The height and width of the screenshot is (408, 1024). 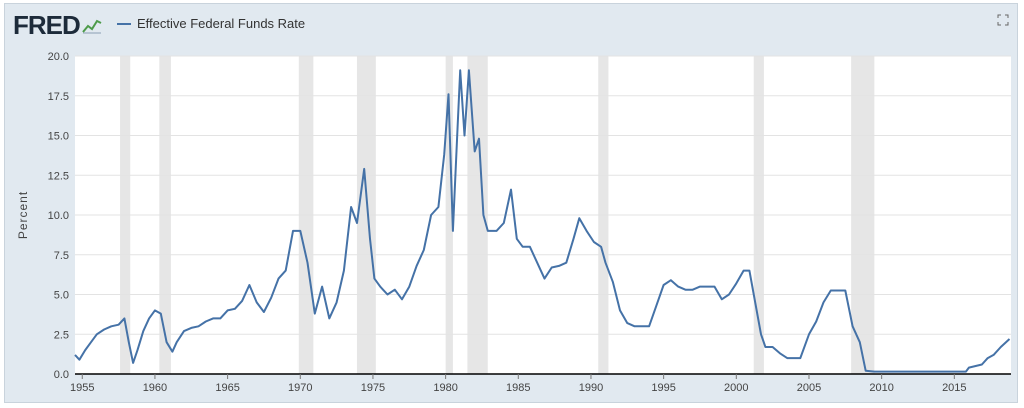 I want to click on legend-swatch, so click(x=124, y=23).